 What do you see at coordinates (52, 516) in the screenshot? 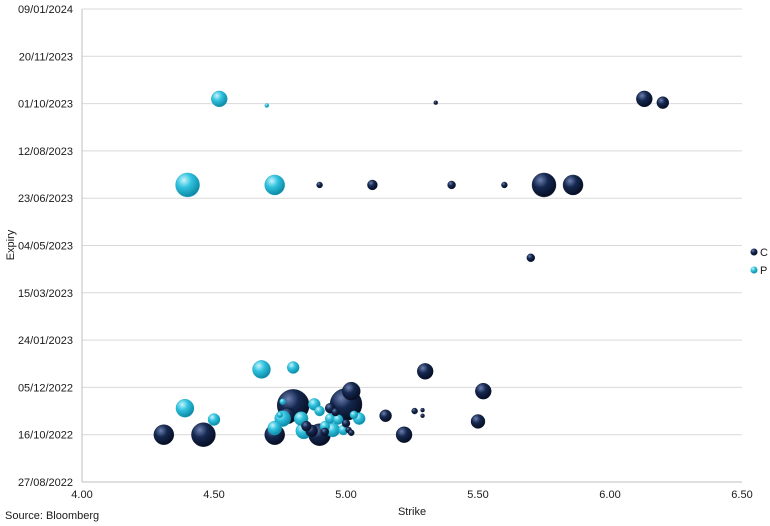
I see `source-note: Source: Bloomberg` at bounding box center [52, 516].